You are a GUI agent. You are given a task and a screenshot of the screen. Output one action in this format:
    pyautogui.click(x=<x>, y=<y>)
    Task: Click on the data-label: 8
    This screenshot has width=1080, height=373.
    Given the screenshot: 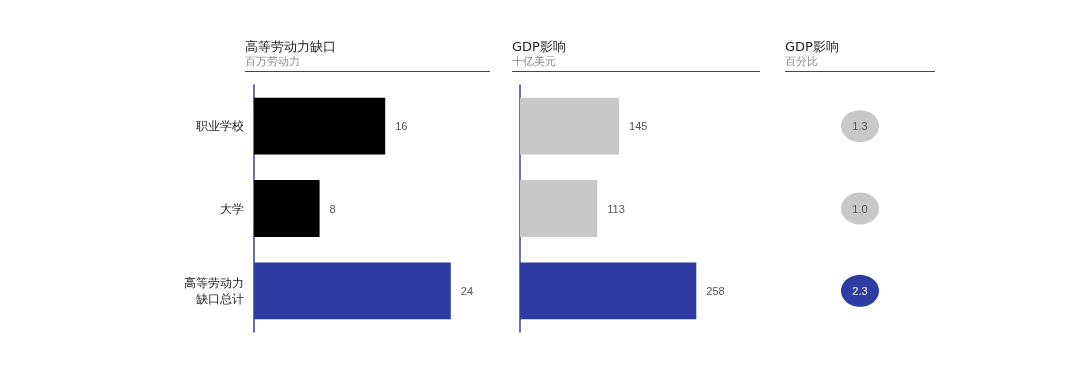 What is the action you would take?
    pyautogui.click(x=332, y=208)
    